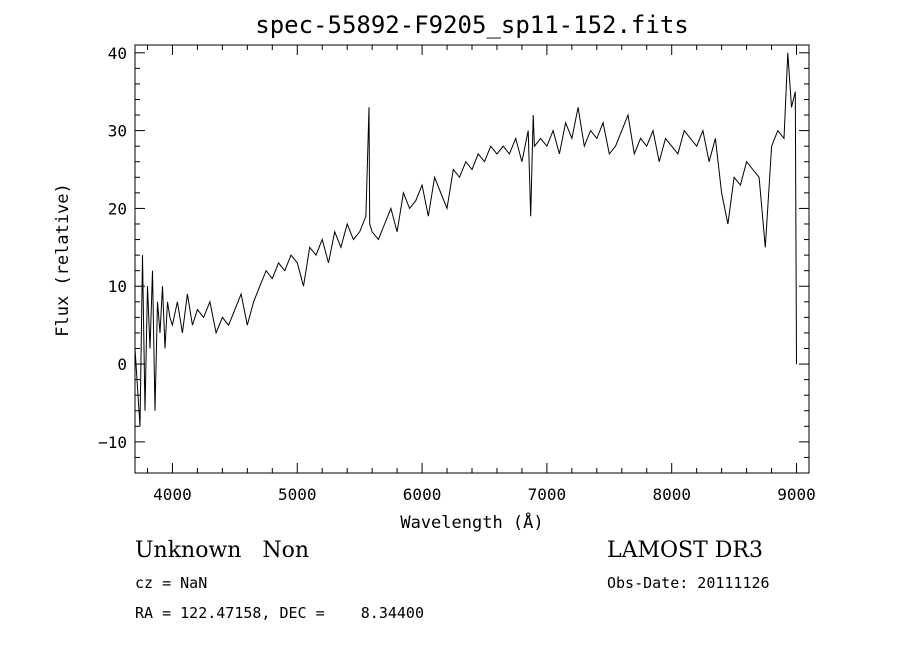  I want to click on y-axis-label: Flux (relative), so click(63, 260).